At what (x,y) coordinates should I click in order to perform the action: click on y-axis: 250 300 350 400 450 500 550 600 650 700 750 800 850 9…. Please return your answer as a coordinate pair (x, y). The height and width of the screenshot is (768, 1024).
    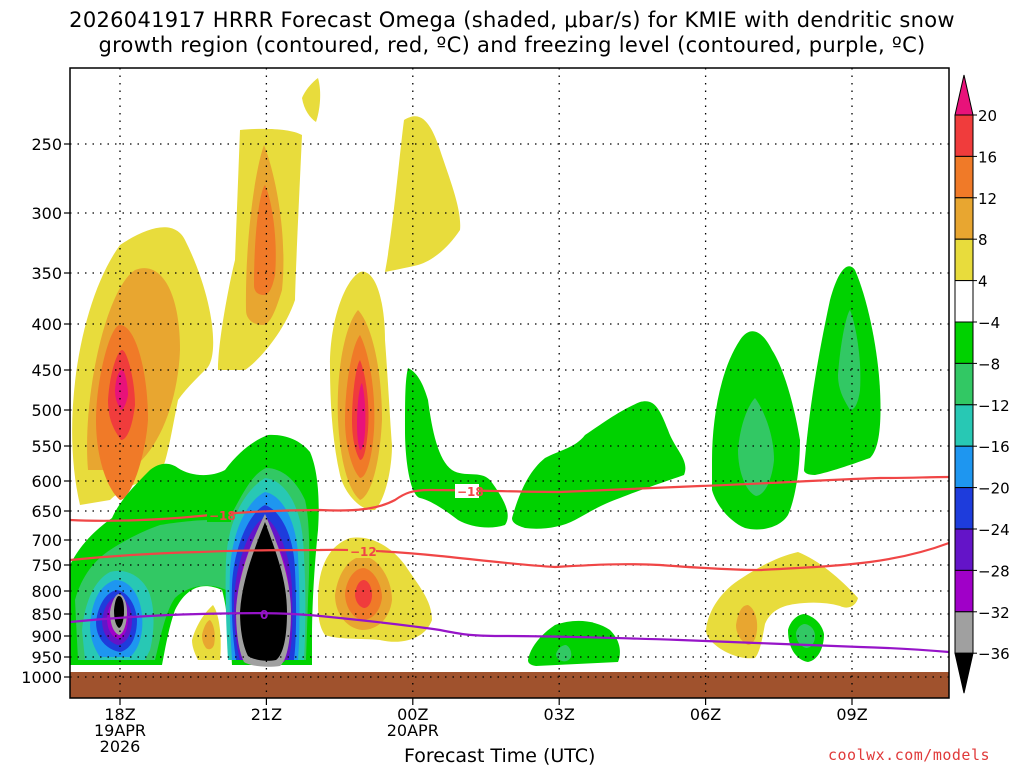
    Looking at the image, I should click on (45, 411).